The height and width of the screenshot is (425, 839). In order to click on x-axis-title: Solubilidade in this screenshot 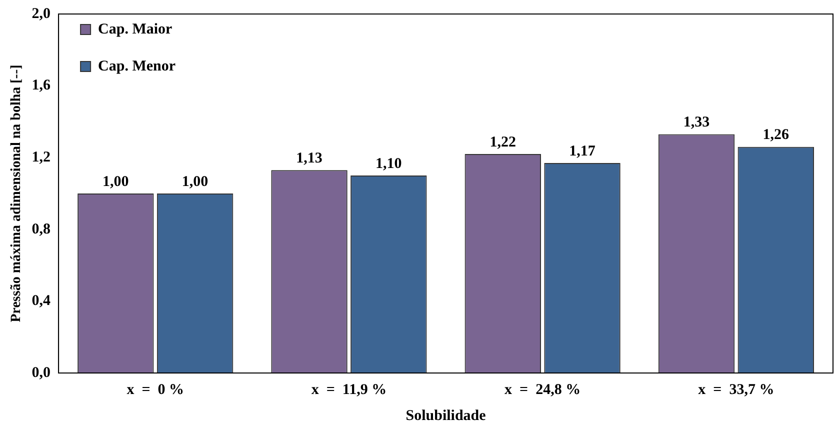, I will do `click(446, 416)`.